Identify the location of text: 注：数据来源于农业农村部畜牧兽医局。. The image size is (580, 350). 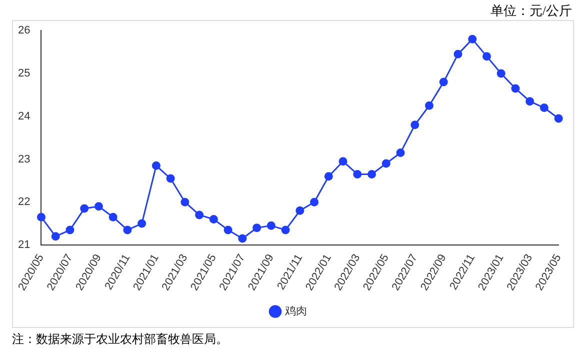
(120, 339).